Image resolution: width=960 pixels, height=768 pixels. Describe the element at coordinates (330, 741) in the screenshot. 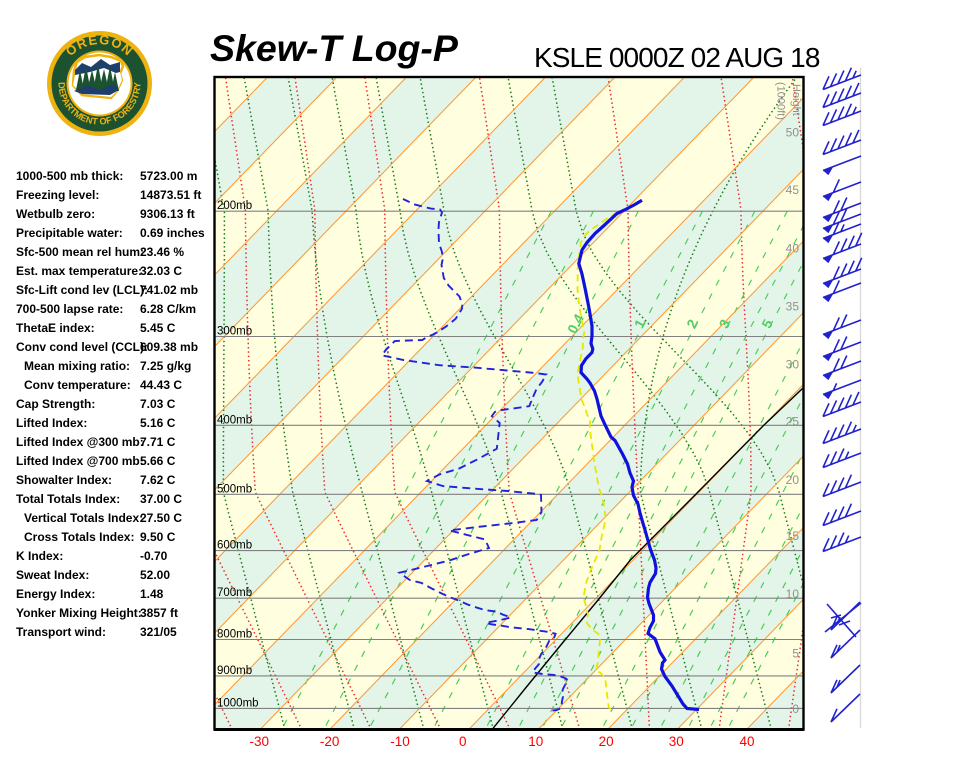

I see `svg-text: -20` at that location.